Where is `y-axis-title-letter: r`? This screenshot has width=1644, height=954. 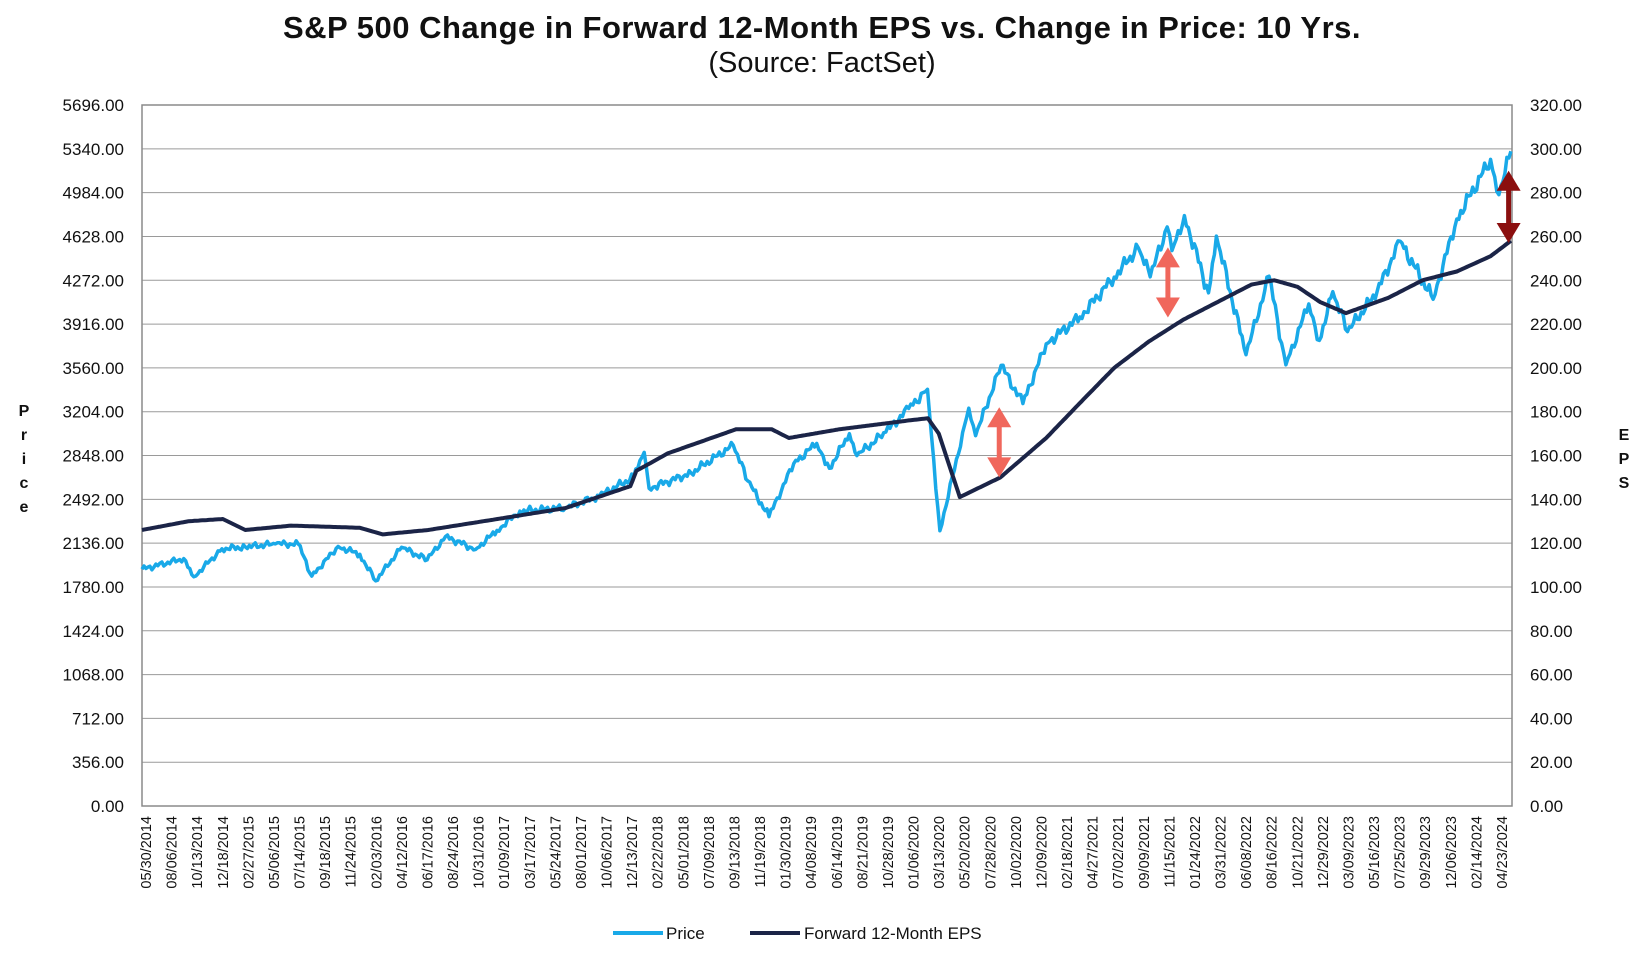 y-axis-title-letter: r is located at coordinates (24, 435).